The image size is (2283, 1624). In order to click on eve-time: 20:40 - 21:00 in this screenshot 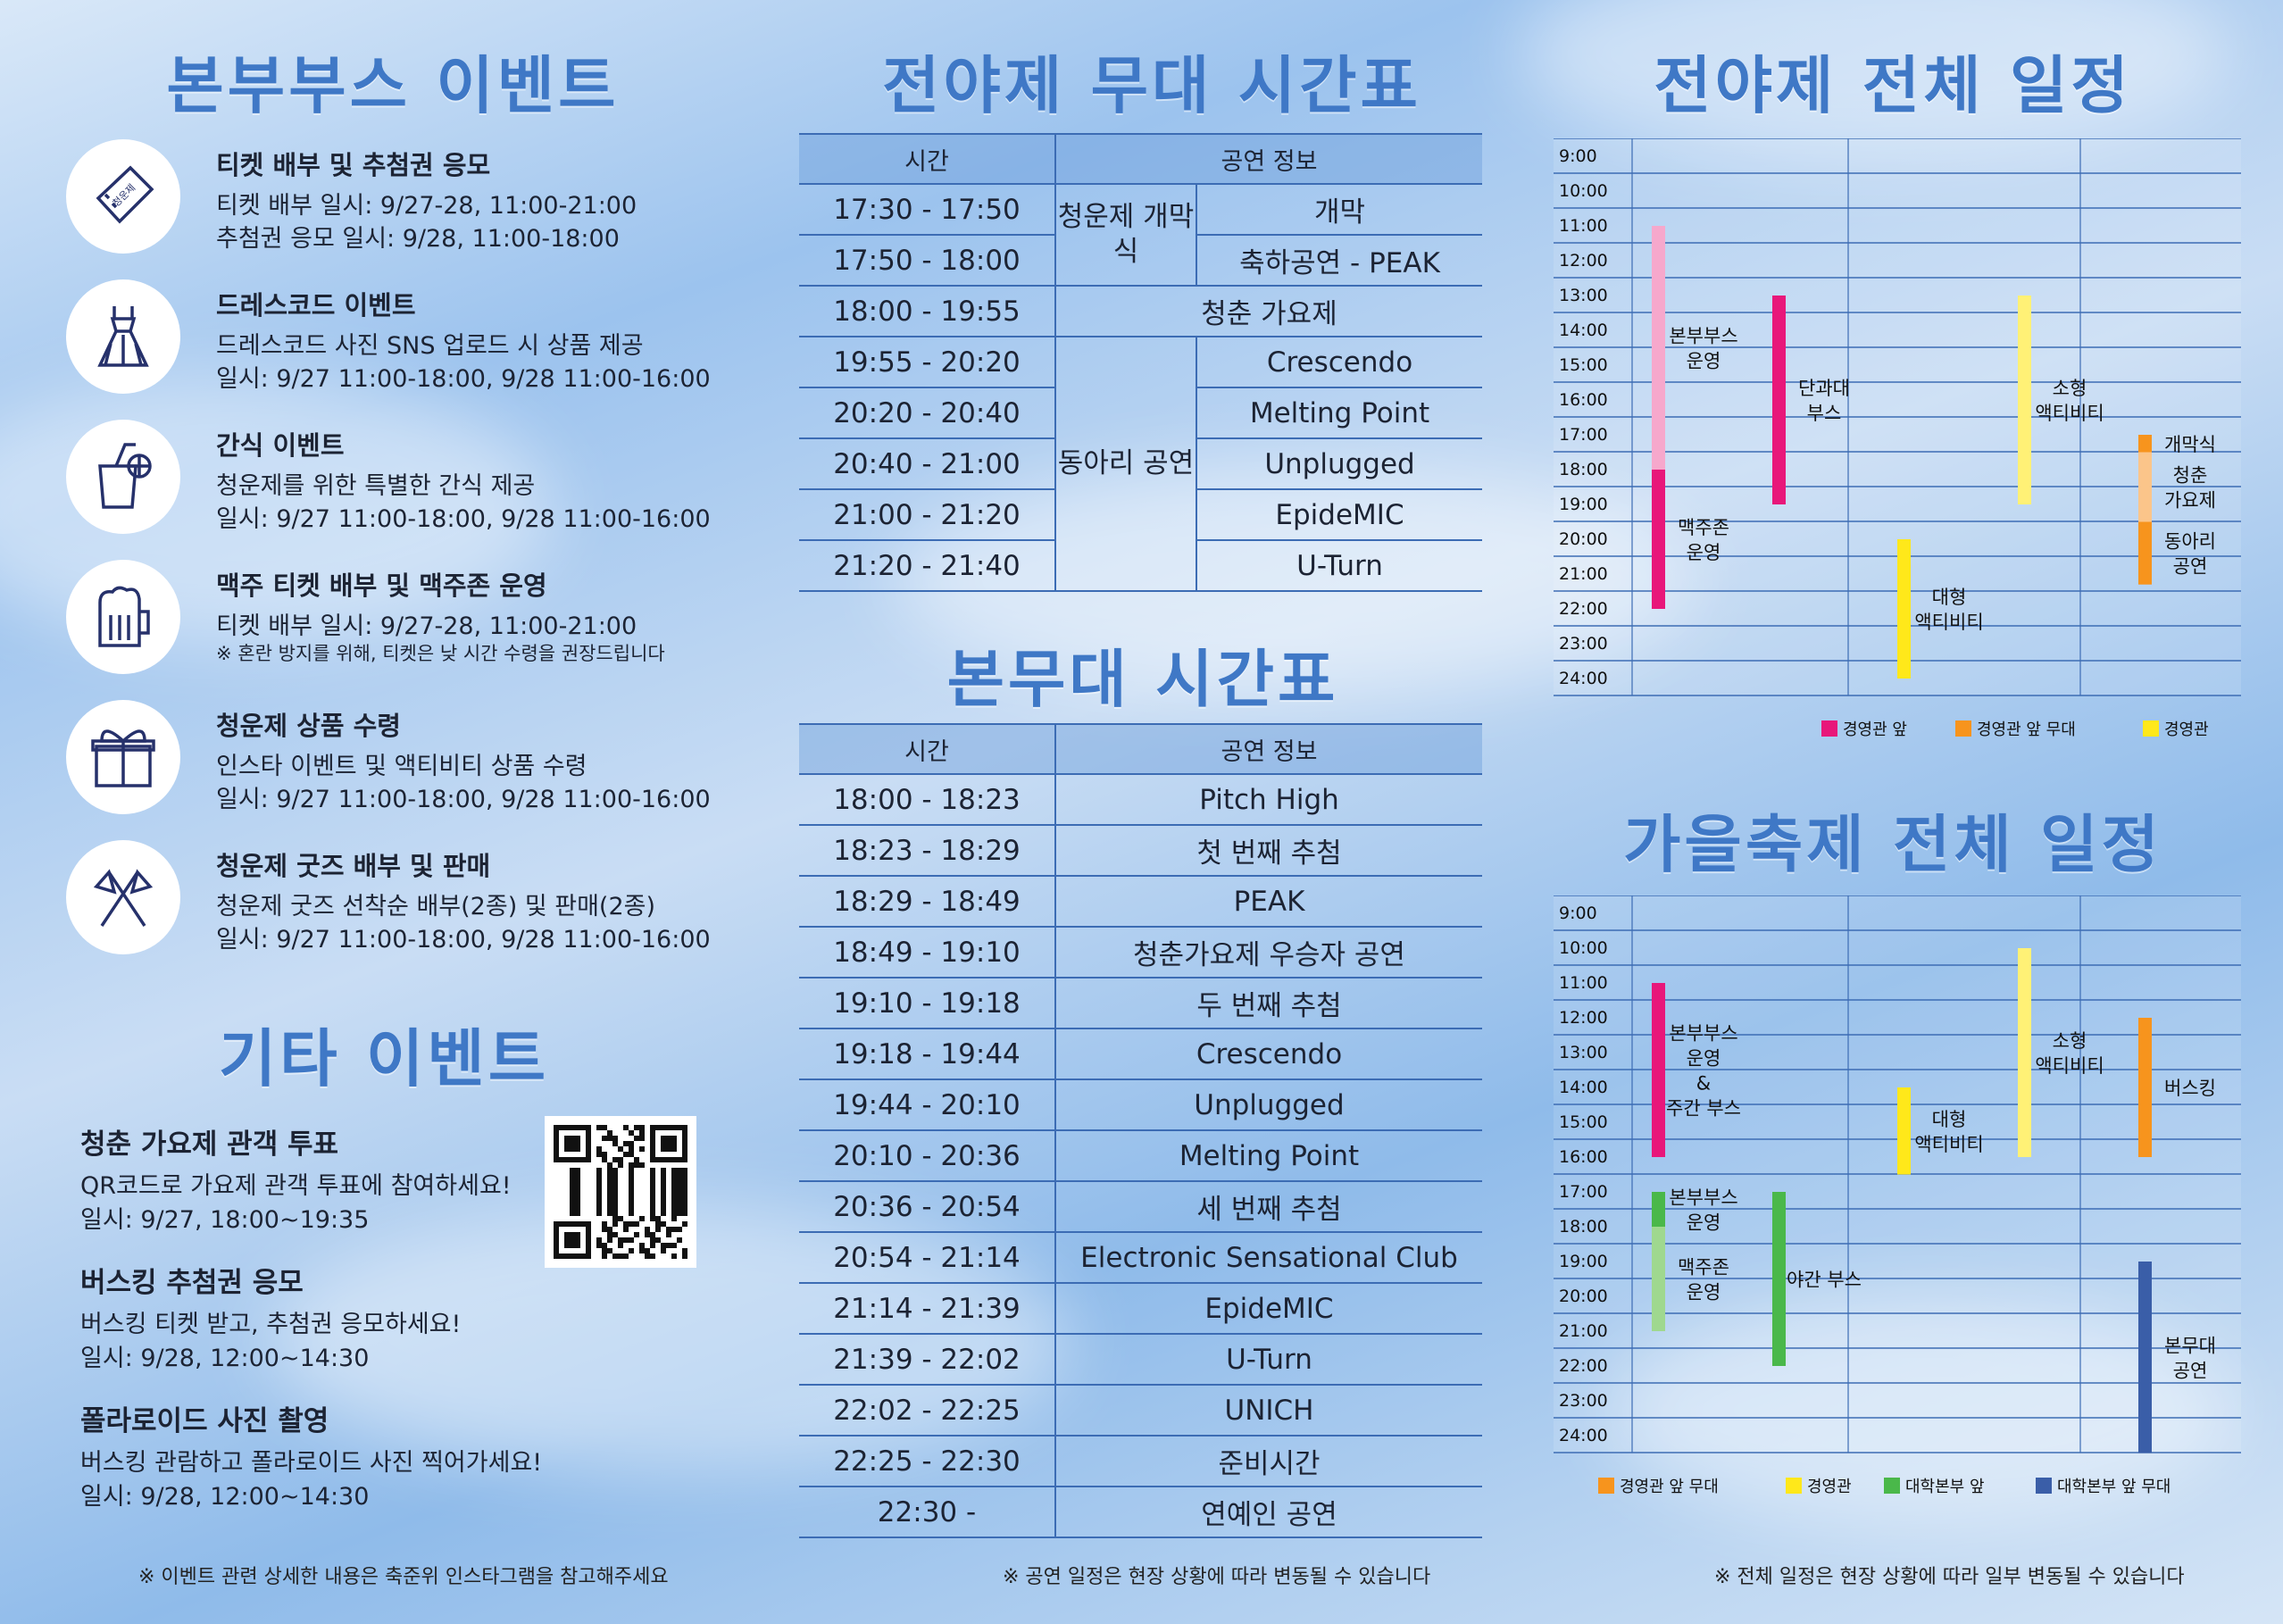, I will do `click(927, 464)`.